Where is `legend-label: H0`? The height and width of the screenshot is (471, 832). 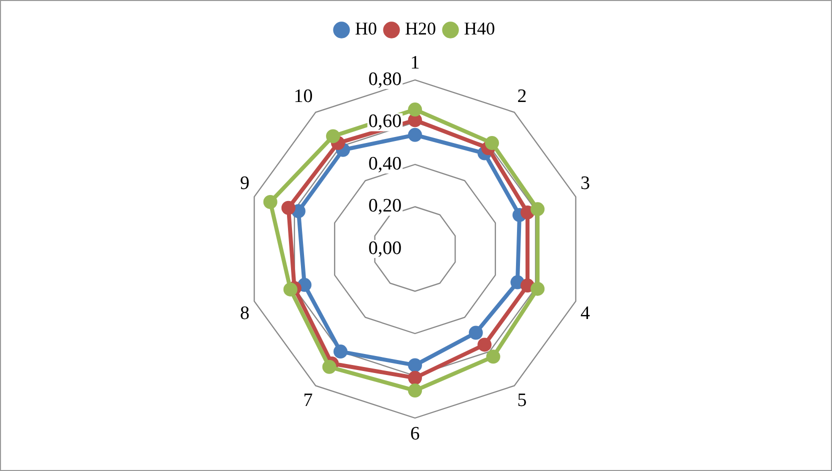
legend-label: H0 is located at coordinates (366, 28).